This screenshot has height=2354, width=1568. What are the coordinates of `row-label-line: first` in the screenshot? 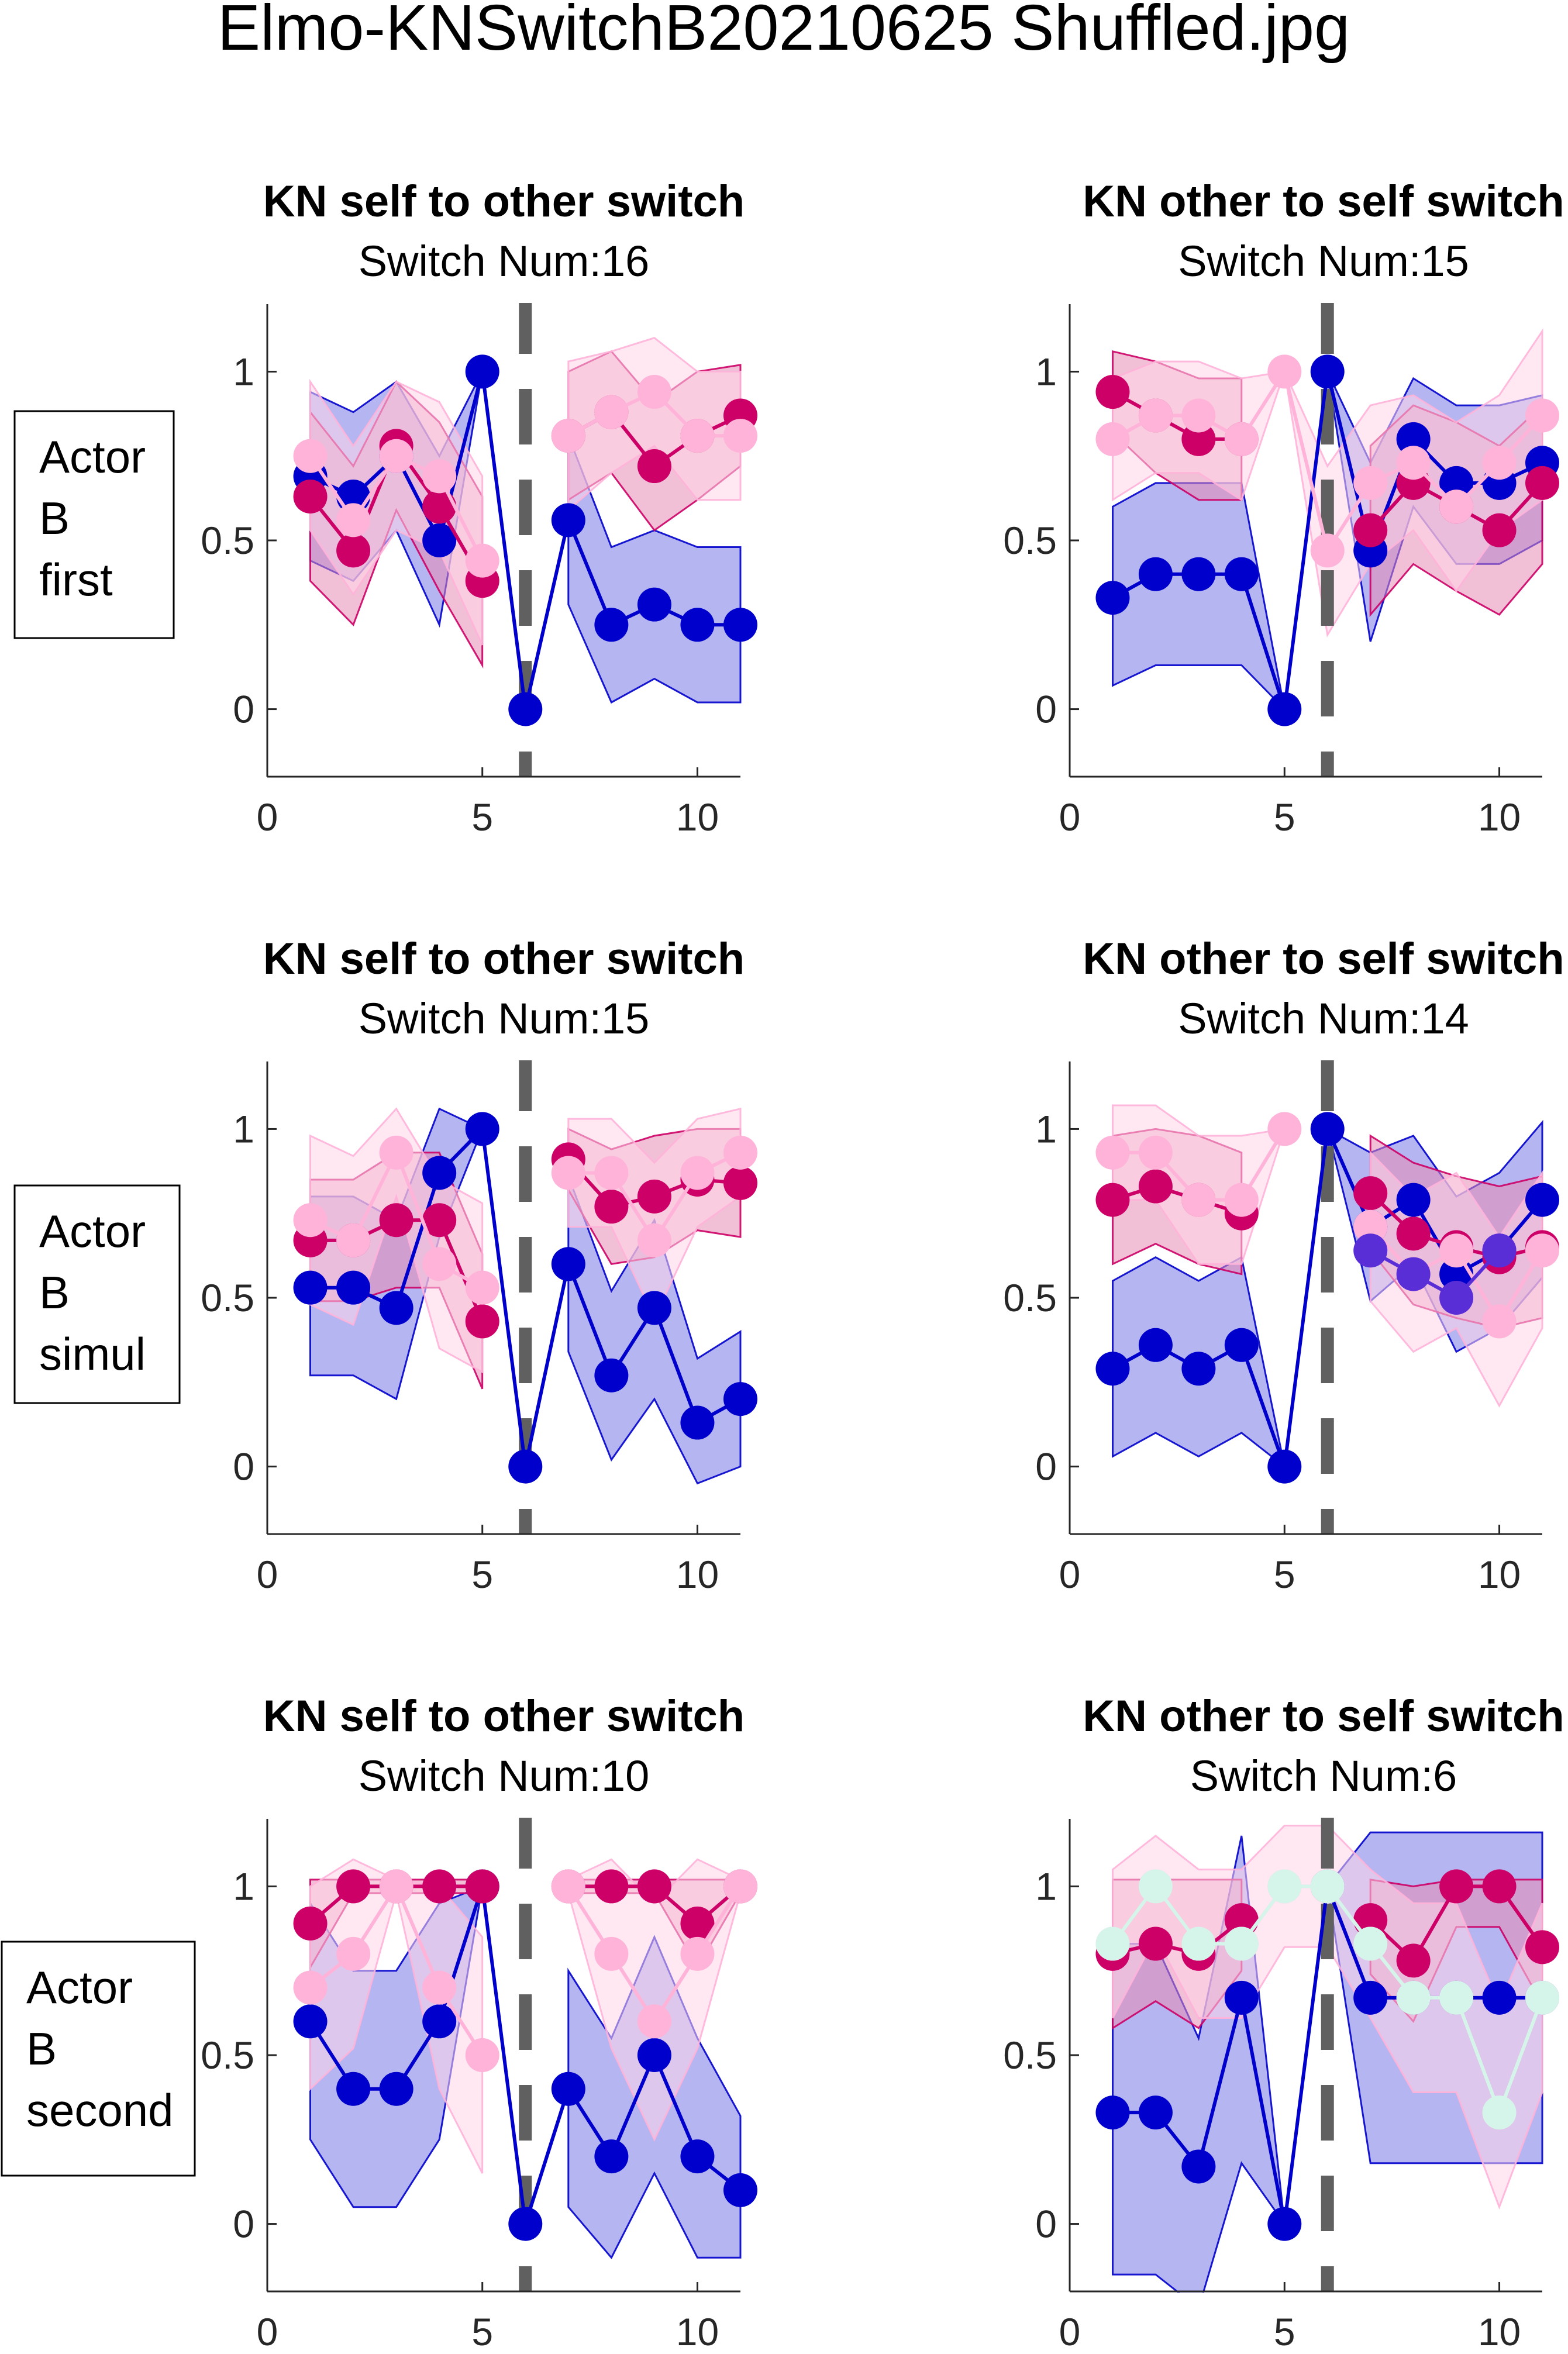 It's located at (76, 579).